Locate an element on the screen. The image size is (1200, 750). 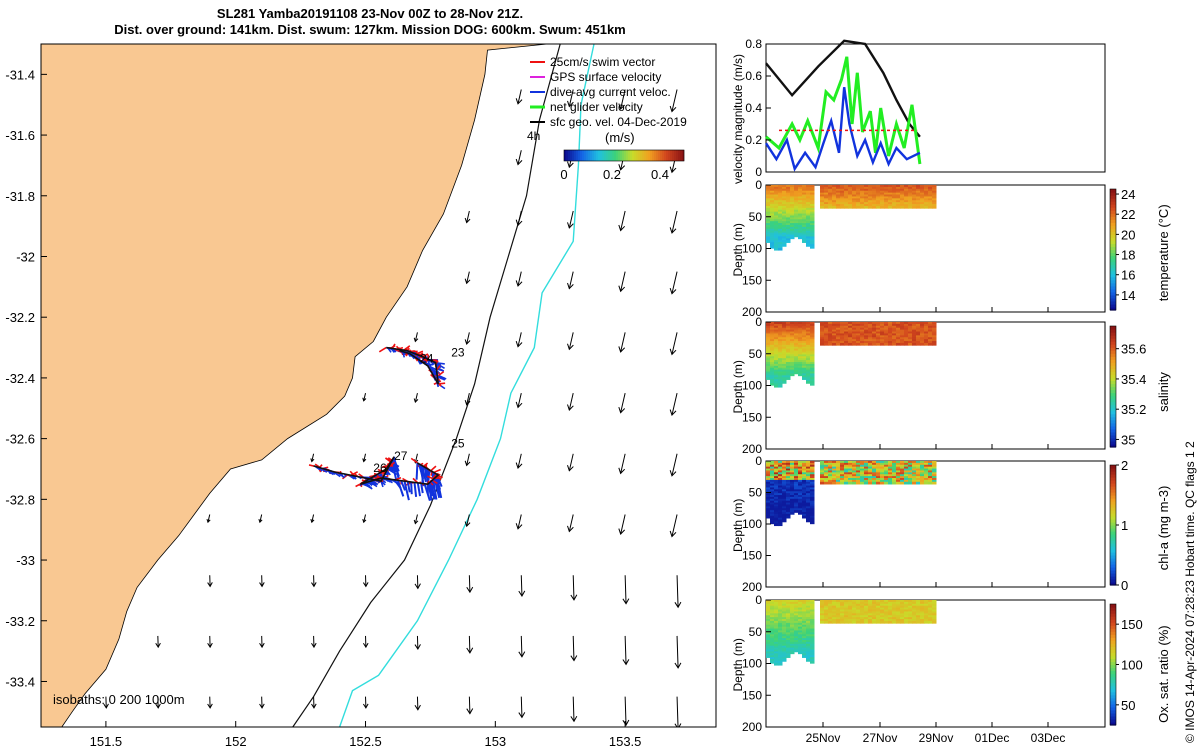
dive-avg-vector is located at coordinates (438, 486).